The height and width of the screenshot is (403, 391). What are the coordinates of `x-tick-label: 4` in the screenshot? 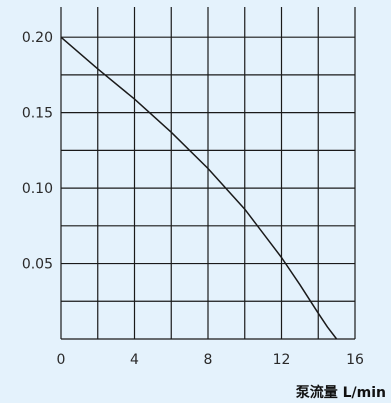 It's located at (134, 360).